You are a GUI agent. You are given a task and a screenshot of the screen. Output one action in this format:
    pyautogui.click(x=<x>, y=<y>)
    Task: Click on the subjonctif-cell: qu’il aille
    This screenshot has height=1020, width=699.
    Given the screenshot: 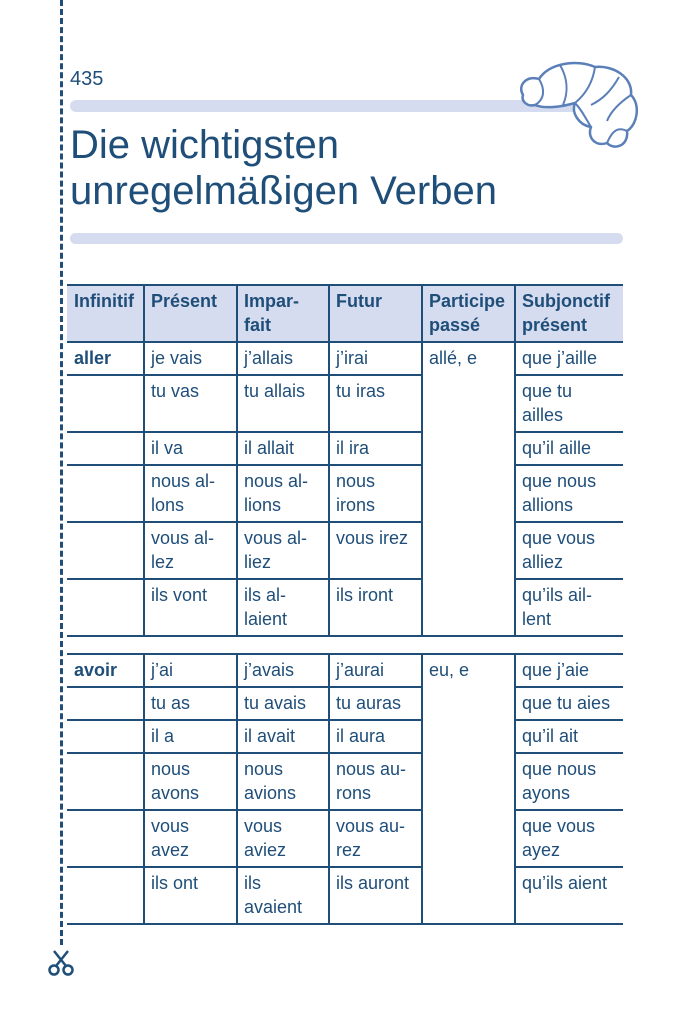 What is the action you would take?
    pyautogui.click(x=568, y=449)
    